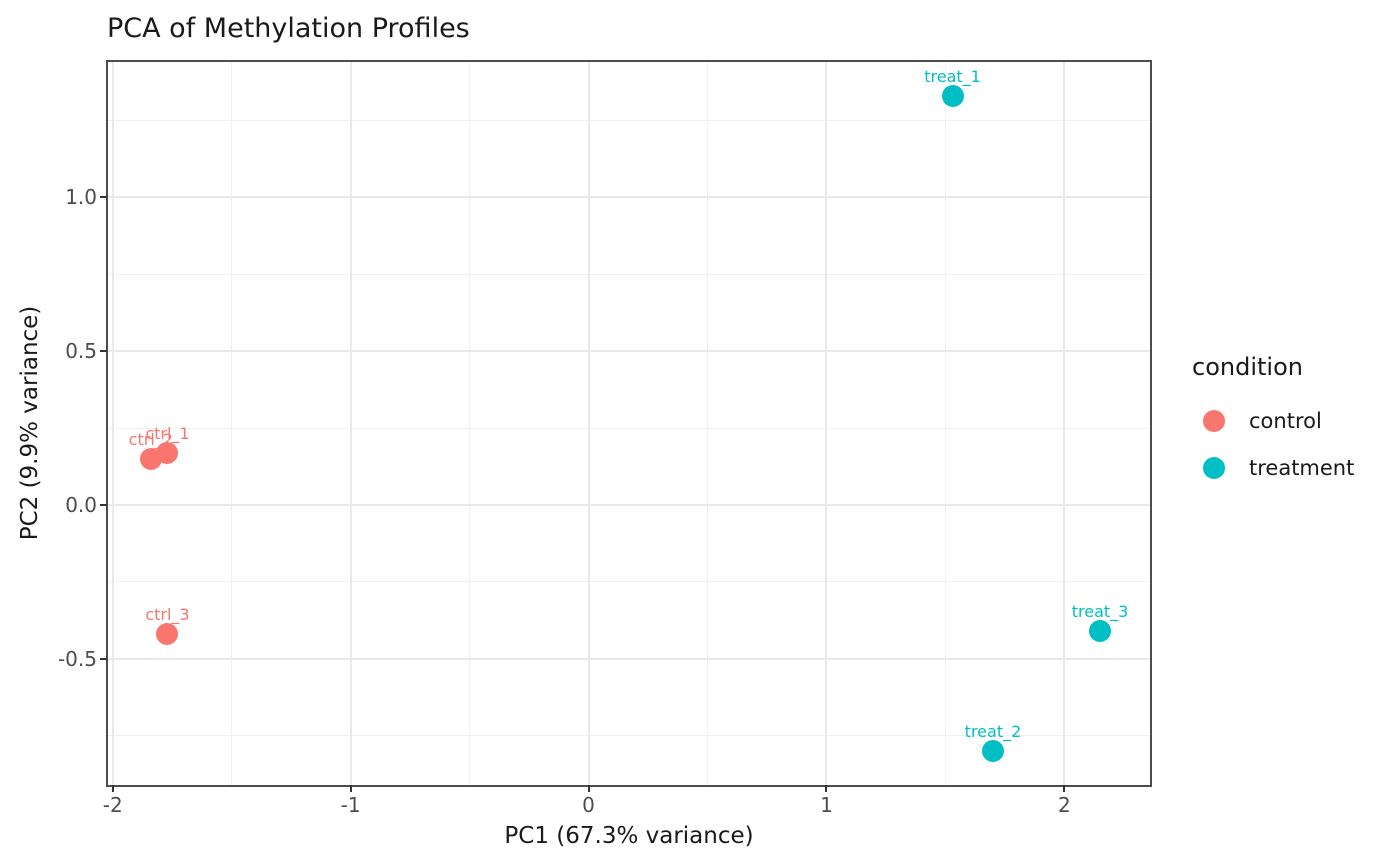  I want to click on x-tick-label: 0, so click(588, 805).